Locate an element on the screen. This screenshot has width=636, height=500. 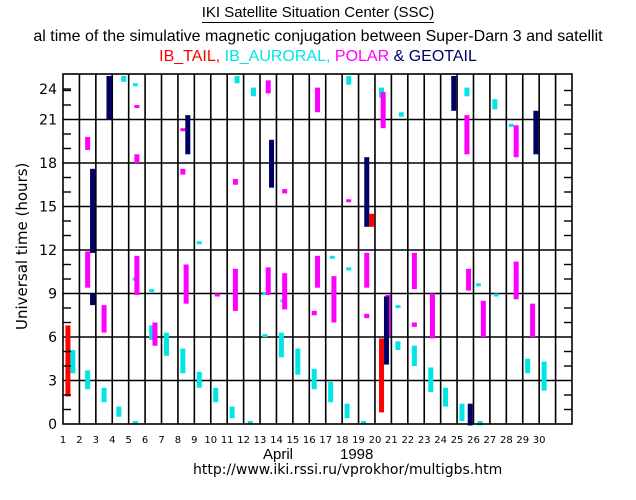
x-tick-label: 12 is located at coordinates (243, 440).